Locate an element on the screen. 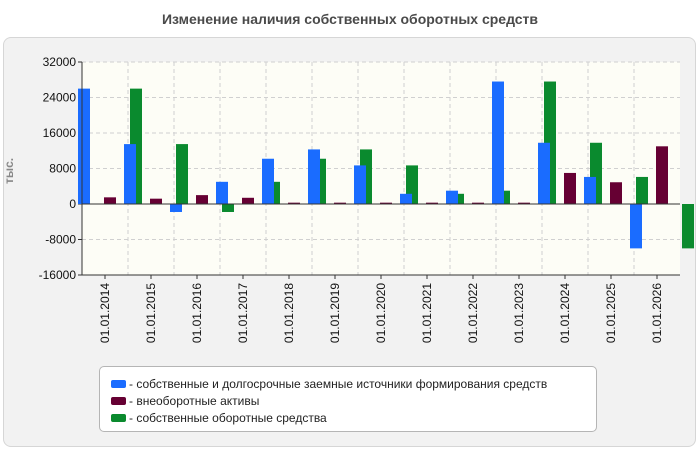  y-tick-label: 8000 is located at coordinates (62, 169).